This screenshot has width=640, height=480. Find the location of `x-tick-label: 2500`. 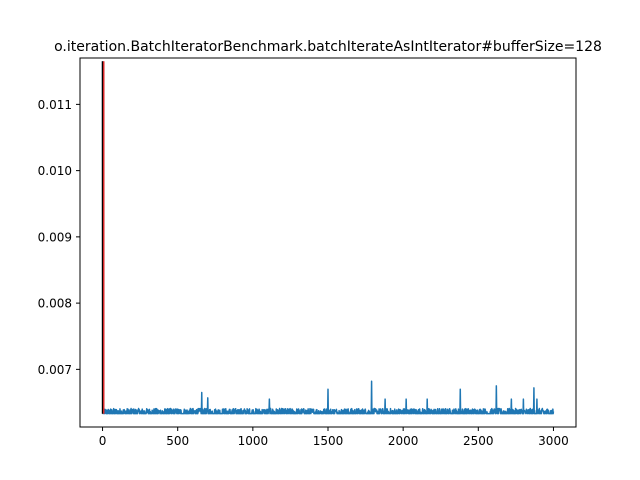

x-tick-label: 2500 is located at coordinates (478, 441).